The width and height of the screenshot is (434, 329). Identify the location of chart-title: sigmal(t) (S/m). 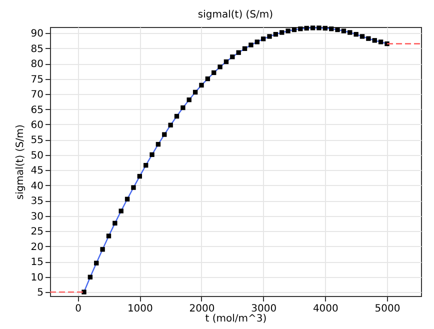
(236, 15).